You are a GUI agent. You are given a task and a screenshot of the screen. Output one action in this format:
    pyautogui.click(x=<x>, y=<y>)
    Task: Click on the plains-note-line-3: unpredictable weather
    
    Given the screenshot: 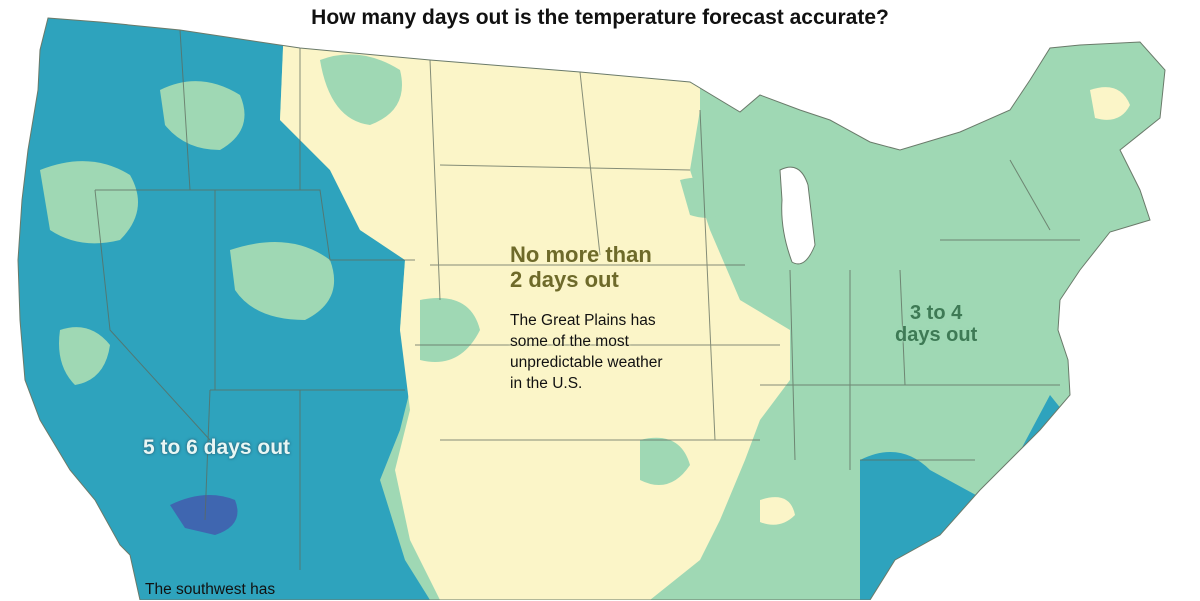 What is the action you would take?
    pyautogui.click(x=586, y=362)
    